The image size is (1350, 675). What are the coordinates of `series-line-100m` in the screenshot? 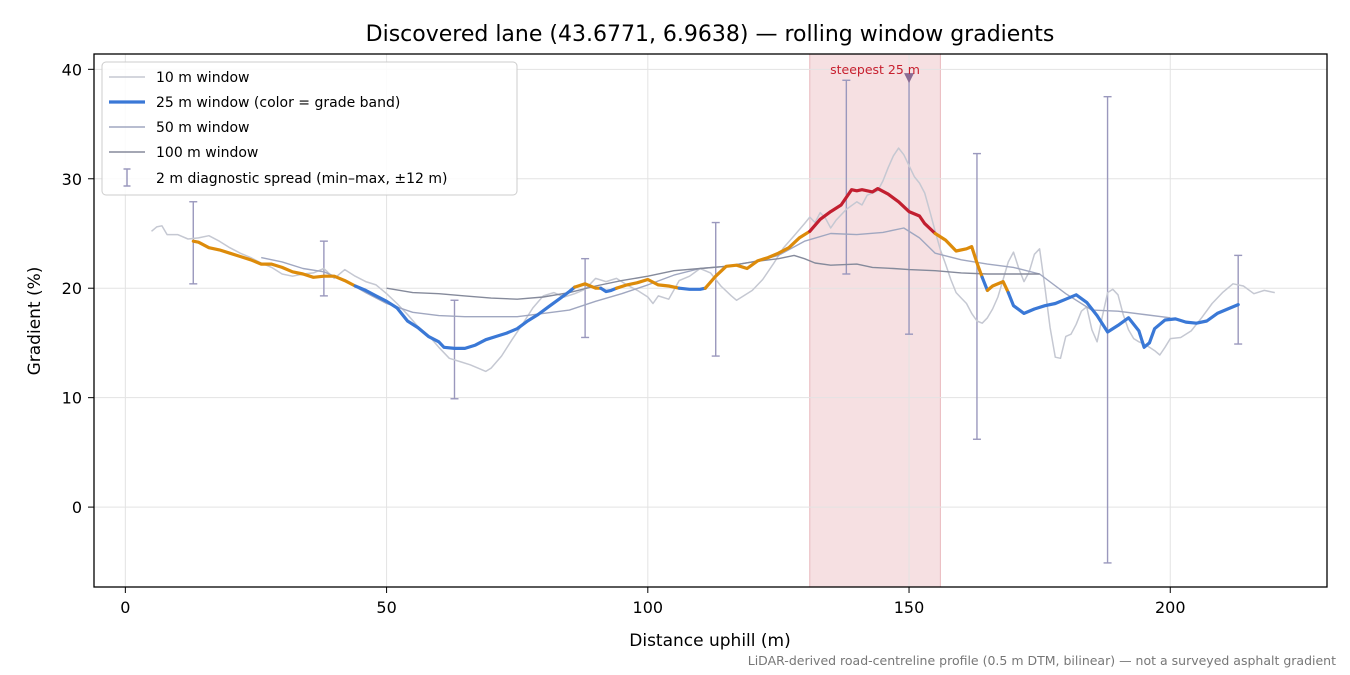 It's located at (713, 277).